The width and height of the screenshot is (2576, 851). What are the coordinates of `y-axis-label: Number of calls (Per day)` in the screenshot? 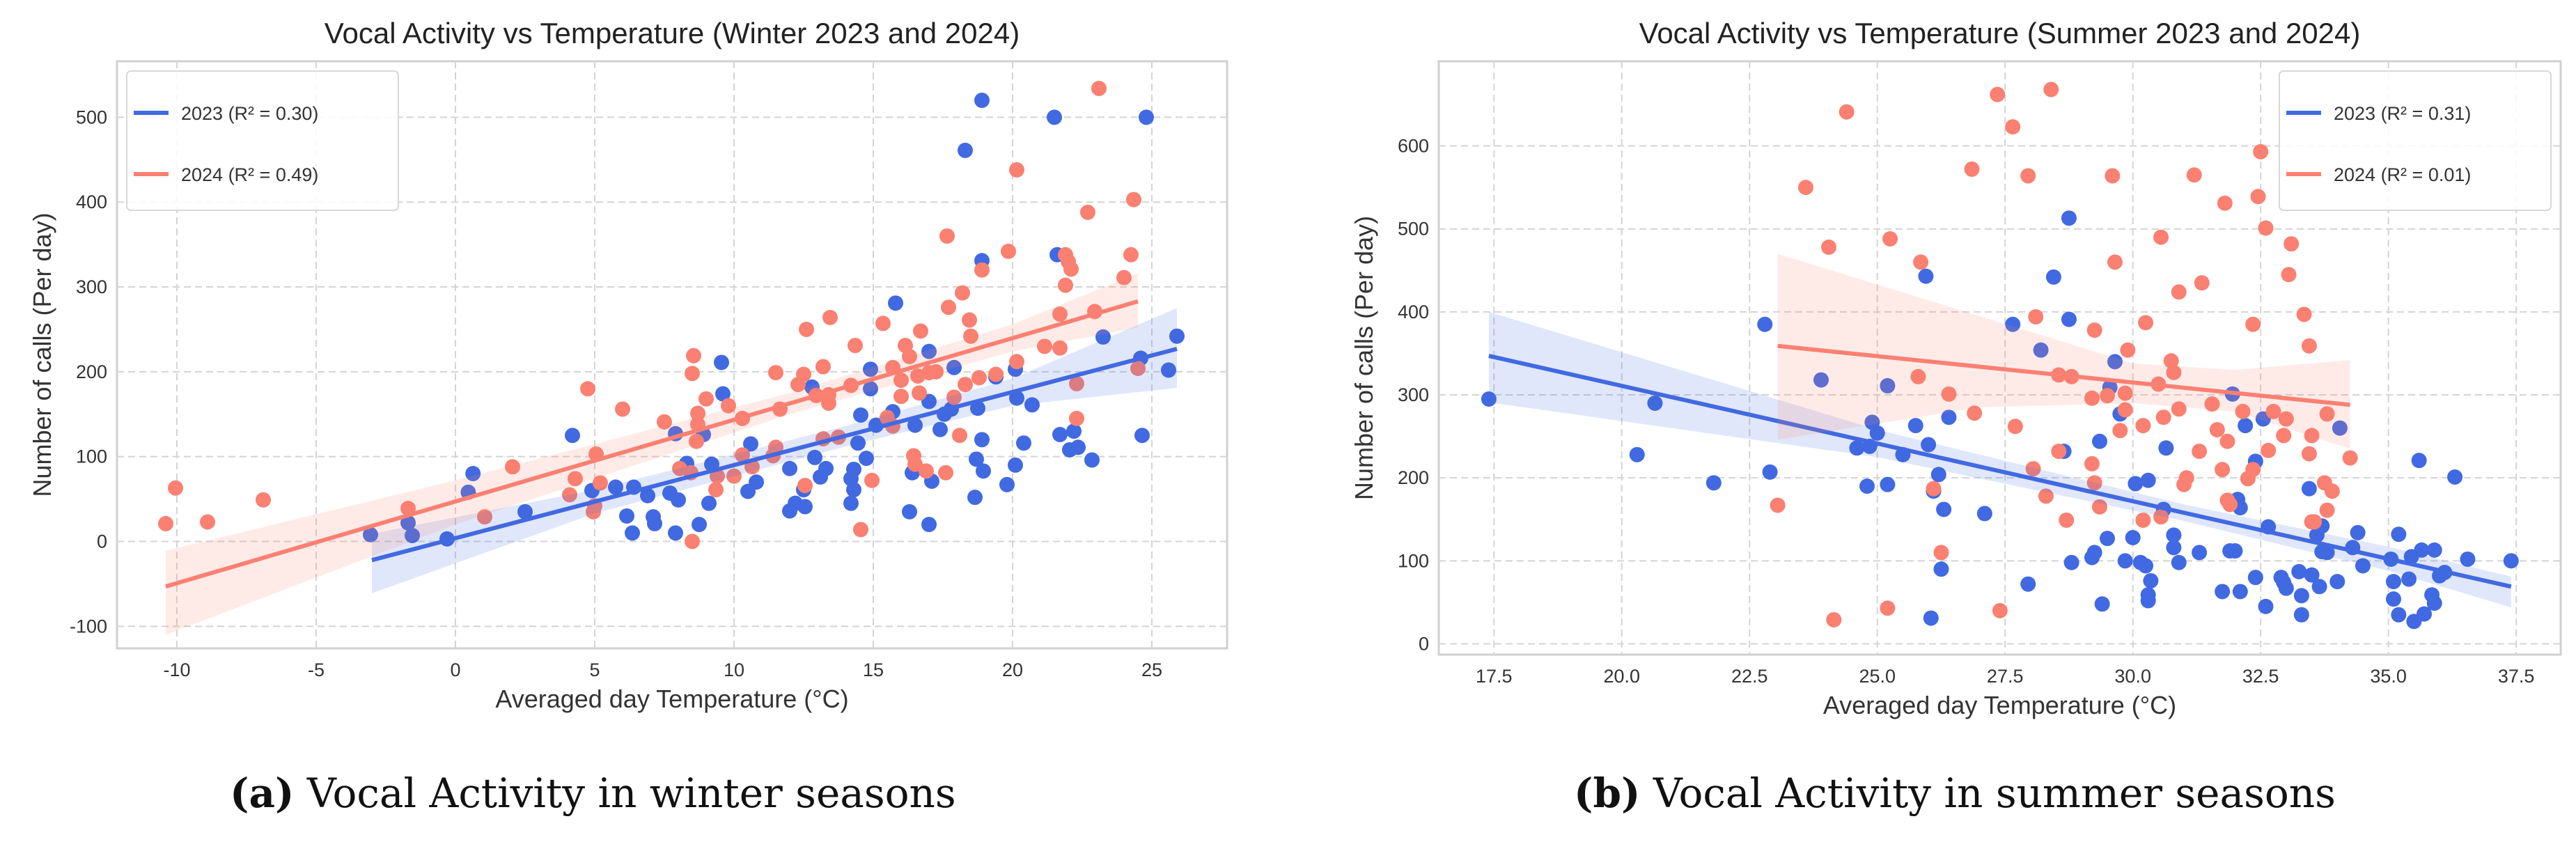 It's located at (1364, 358).